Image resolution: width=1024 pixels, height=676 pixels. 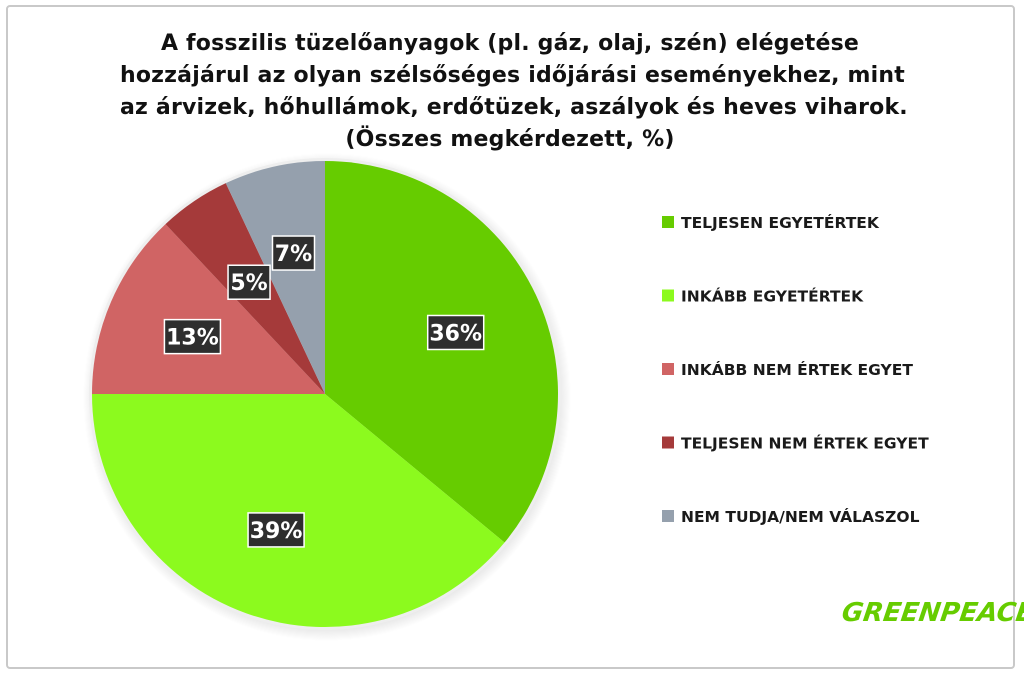 I want to click on legend-label-4: TELJESEN NEM ÉRTEK EGYET, so click(x=805, y=443).